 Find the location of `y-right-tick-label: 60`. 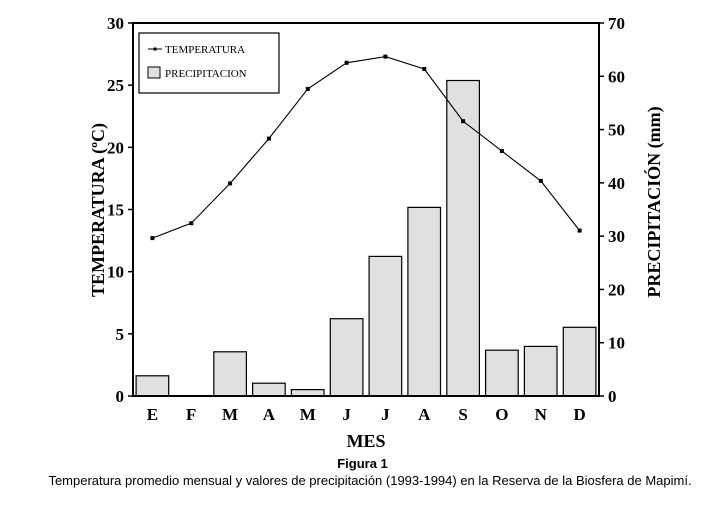

y-right-tick-label: 60 is located at coordinates (616, 76).